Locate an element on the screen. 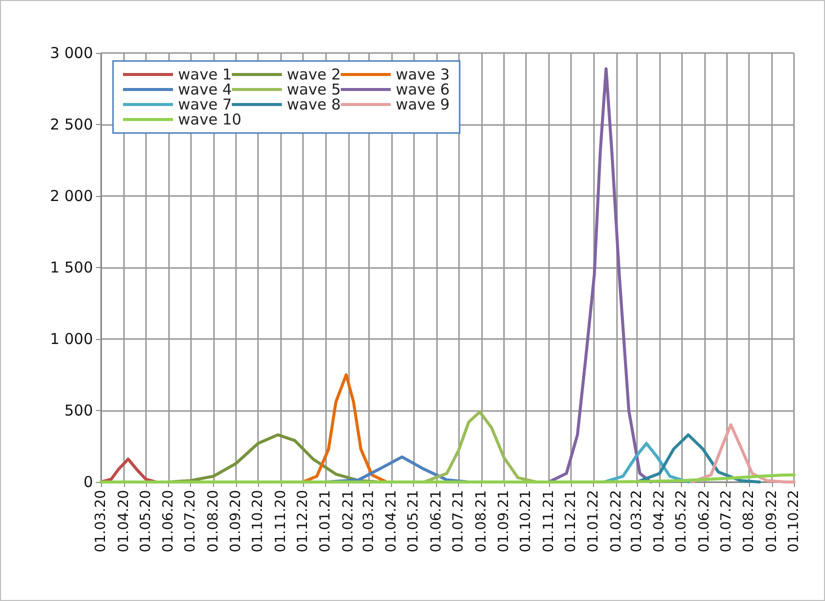 This screenshot has width=825, height=601. y-tick-label: 1 500 is located at coordinates (71, 267).